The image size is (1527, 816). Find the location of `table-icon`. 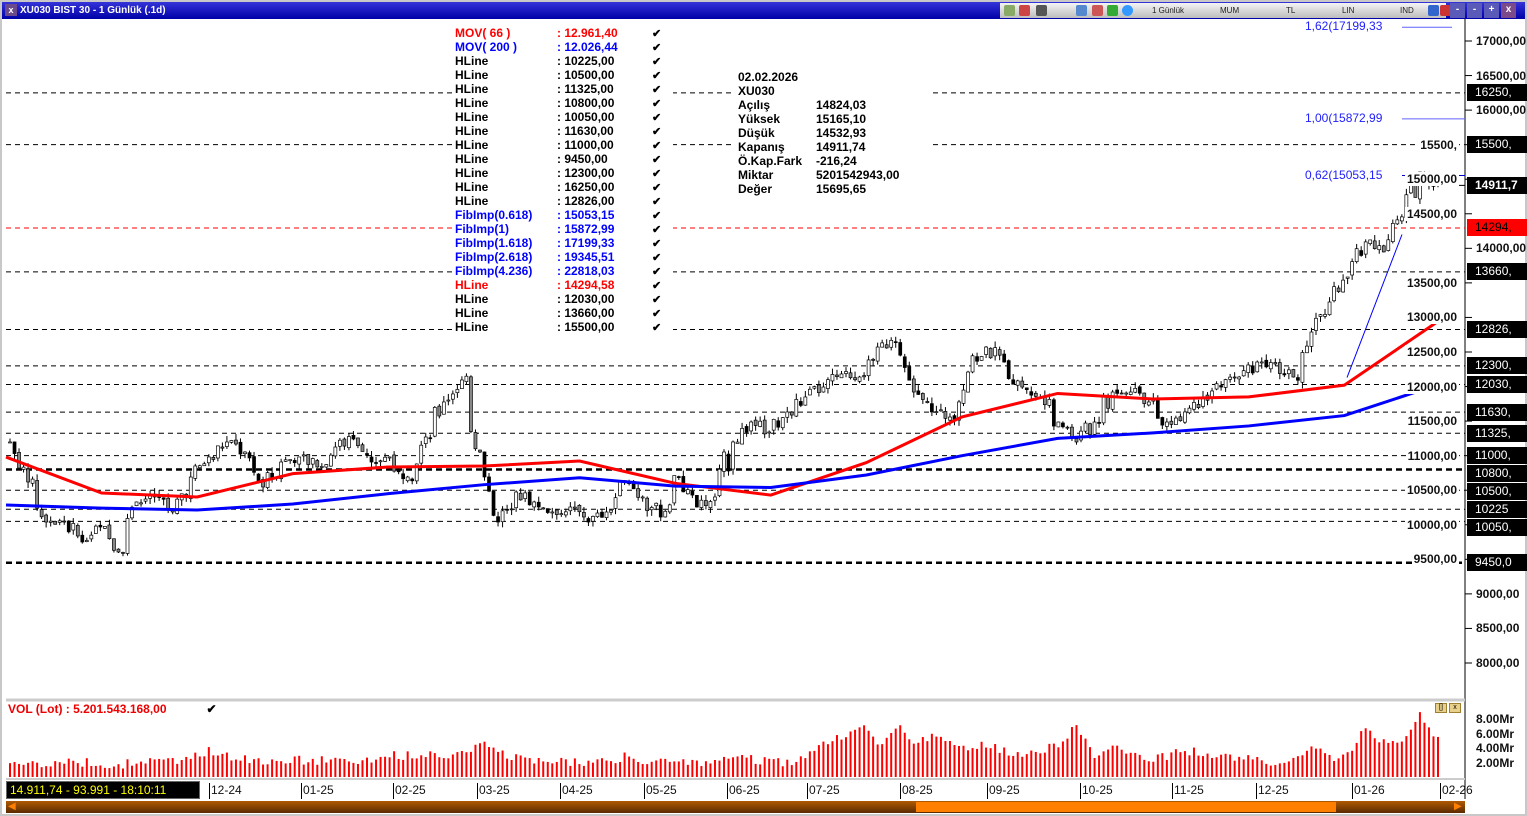

table-icon is located at coordinates (1081, 10).